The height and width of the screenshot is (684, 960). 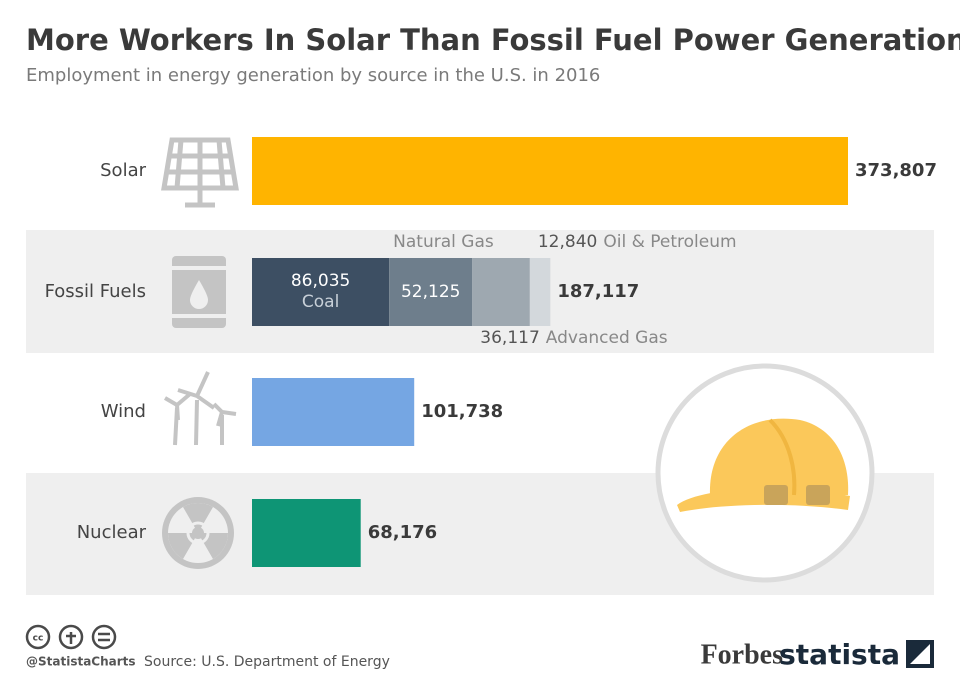 I want to click on segment-value: 86,035, so click(x=320, y=281).